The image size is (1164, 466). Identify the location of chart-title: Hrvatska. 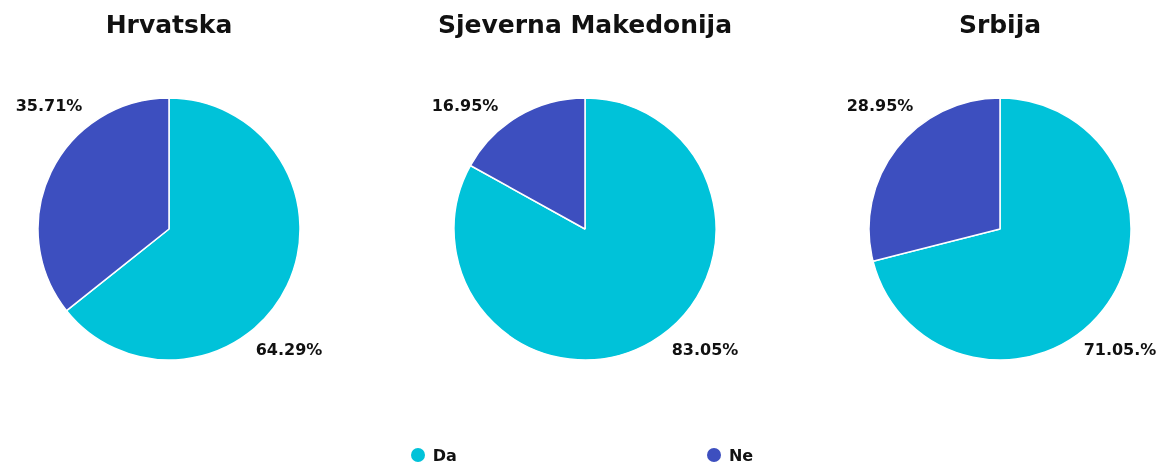
(169, 24).